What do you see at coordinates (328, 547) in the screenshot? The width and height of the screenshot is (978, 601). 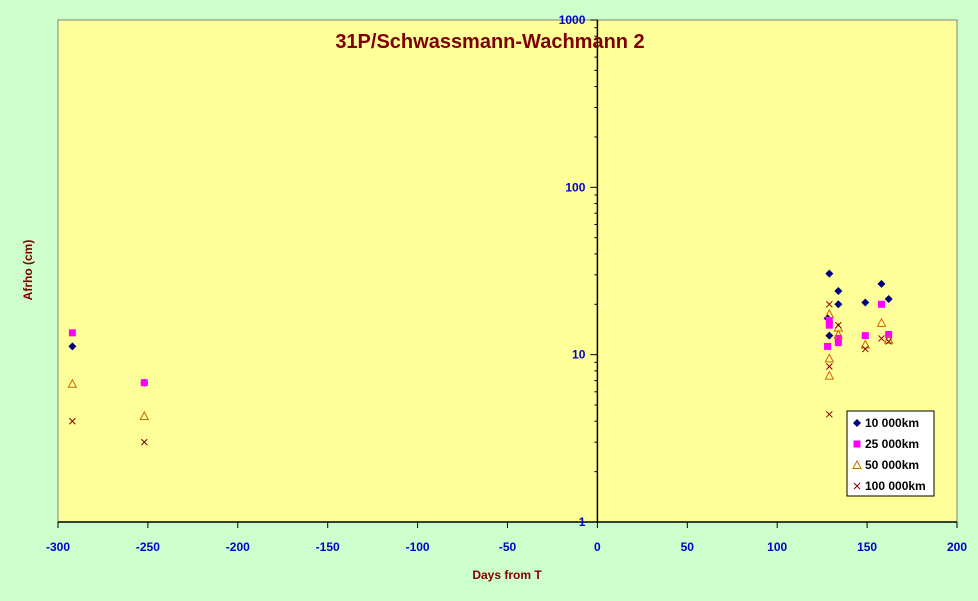 I see `x-tick-label: -150` at bounding box center [328, 547].